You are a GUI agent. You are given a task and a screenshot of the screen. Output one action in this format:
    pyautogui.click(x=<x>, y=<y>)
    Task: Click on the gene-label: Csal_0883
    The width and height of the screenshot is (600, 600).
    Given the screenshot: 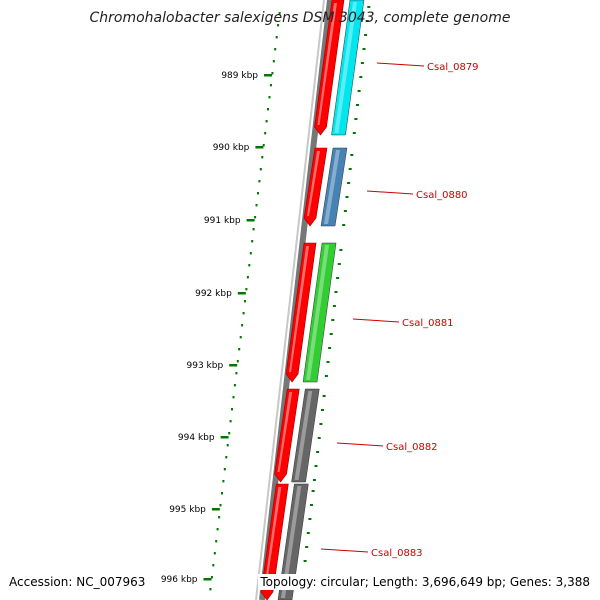 What is the action you would take?
    pyautogui.click(x=397, y=553)
    